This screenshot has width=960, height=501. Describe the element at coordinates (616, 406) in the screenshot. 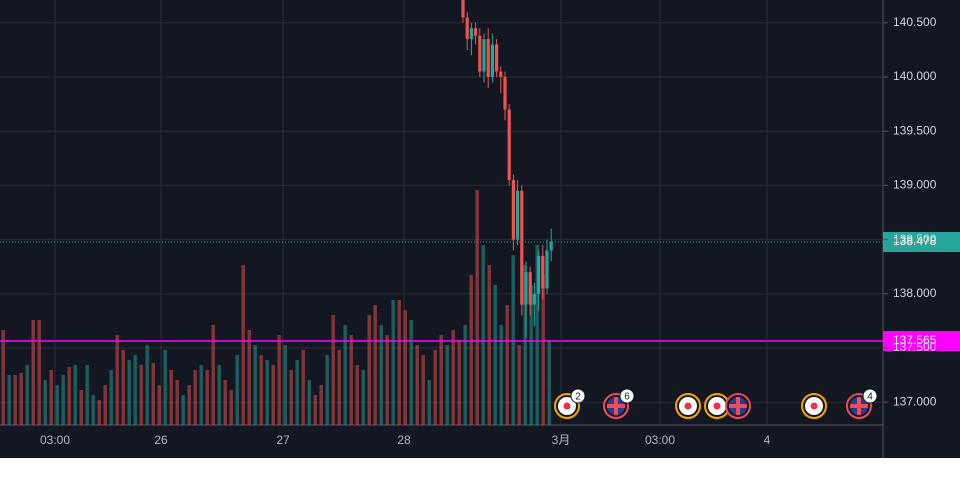

I see `flag-cross-v` at that location.